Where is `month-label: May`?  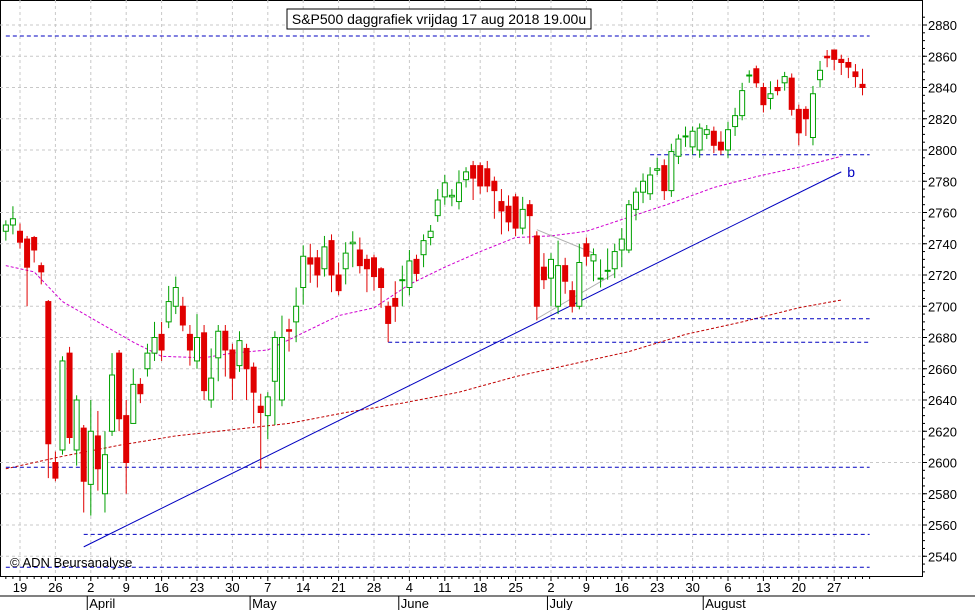
month-label: May is located at coordinates (264, 603).